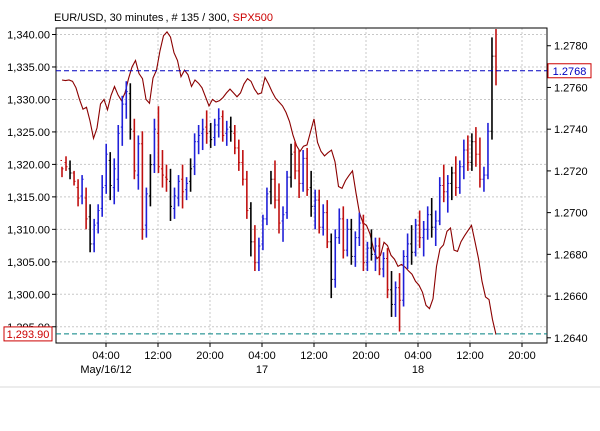 This screenshot has height=431, width=600. I want to click on range-label: , # 135 / 300,, so click(197, 18).